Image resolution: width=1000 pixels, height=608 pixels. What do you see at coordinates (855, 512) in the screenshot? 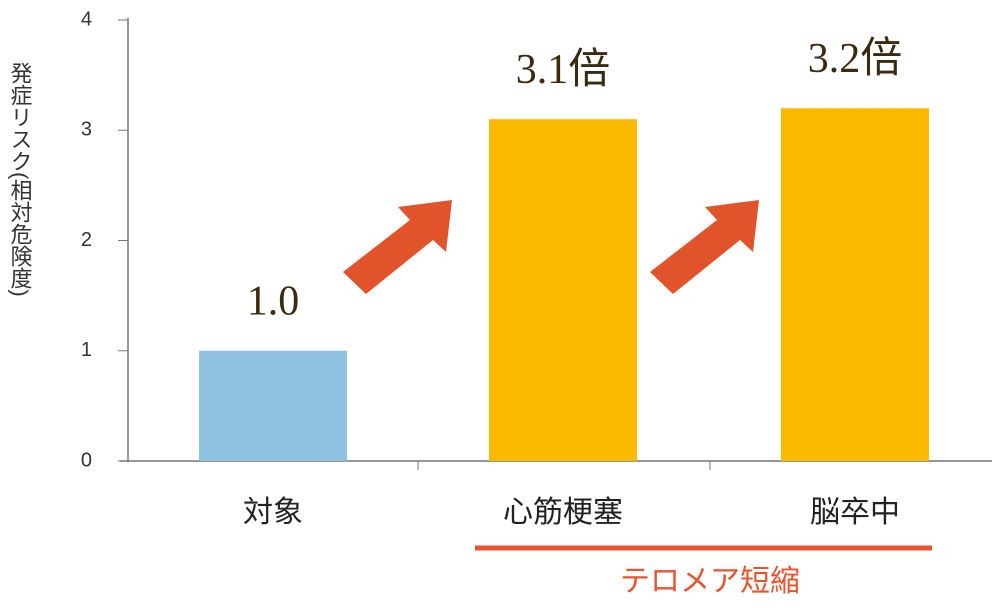
I see `x-tick-label: 脳卒中` at bounding box center [855, 512].